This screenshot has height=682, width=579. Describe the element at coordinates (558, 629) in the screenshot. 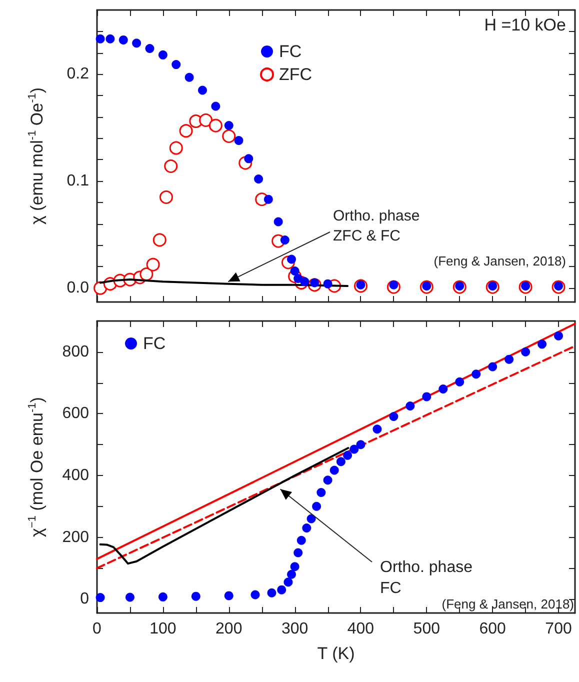

I see `x-tick-label: 700` at that location.